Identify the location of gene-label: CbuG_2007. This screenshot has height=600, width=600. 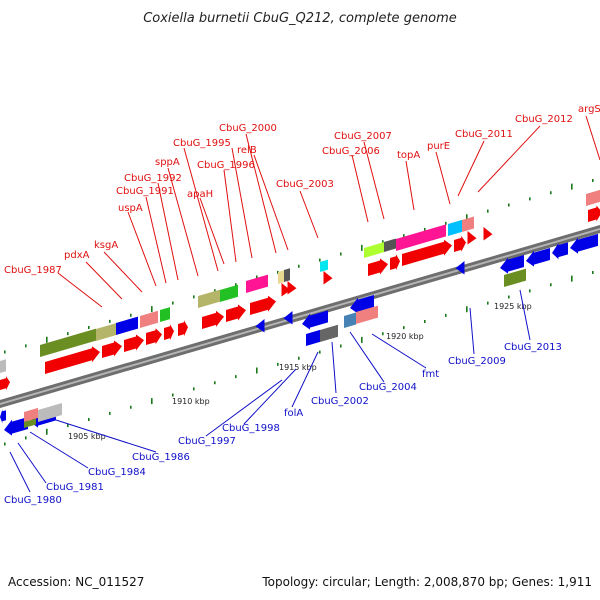
(363, 136).